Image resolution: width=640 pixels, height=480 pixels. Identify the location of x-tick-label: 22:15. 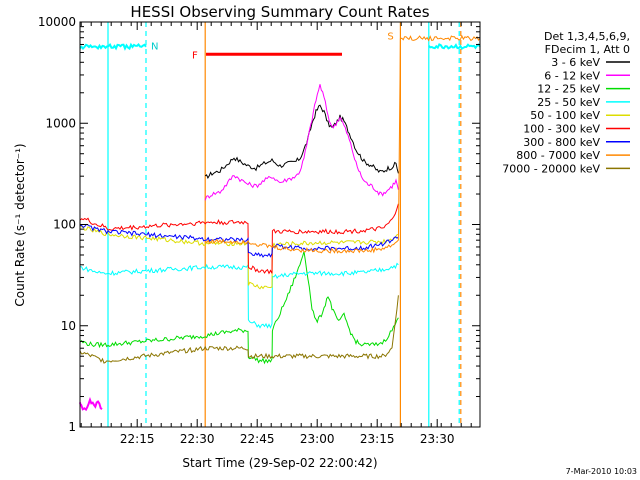
(137, 439).